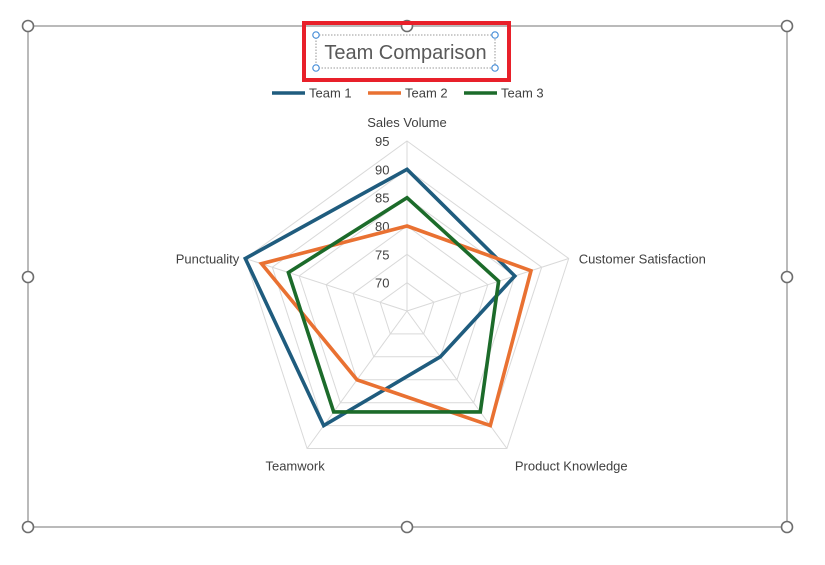  What do you see at coordinates (426, 93) in the screenshot?
I see `legend-label-team-2: Team 2` at bounding box center [426, 93].